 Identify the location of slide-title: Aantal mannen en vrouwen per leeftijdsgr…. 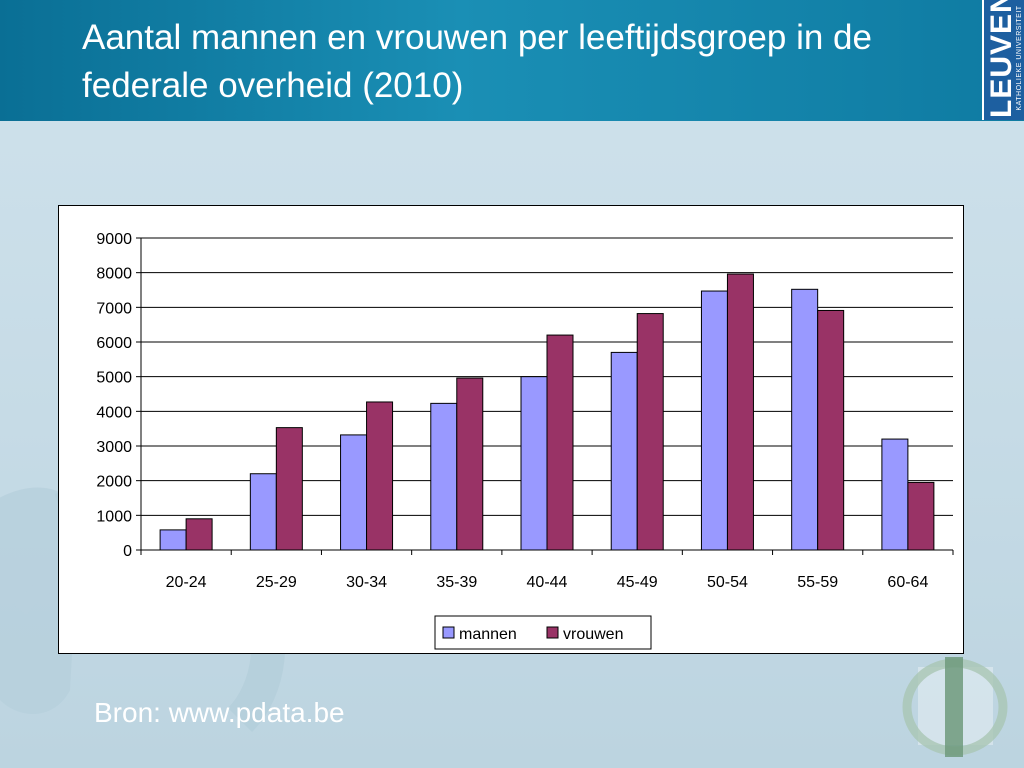
(477, 61).